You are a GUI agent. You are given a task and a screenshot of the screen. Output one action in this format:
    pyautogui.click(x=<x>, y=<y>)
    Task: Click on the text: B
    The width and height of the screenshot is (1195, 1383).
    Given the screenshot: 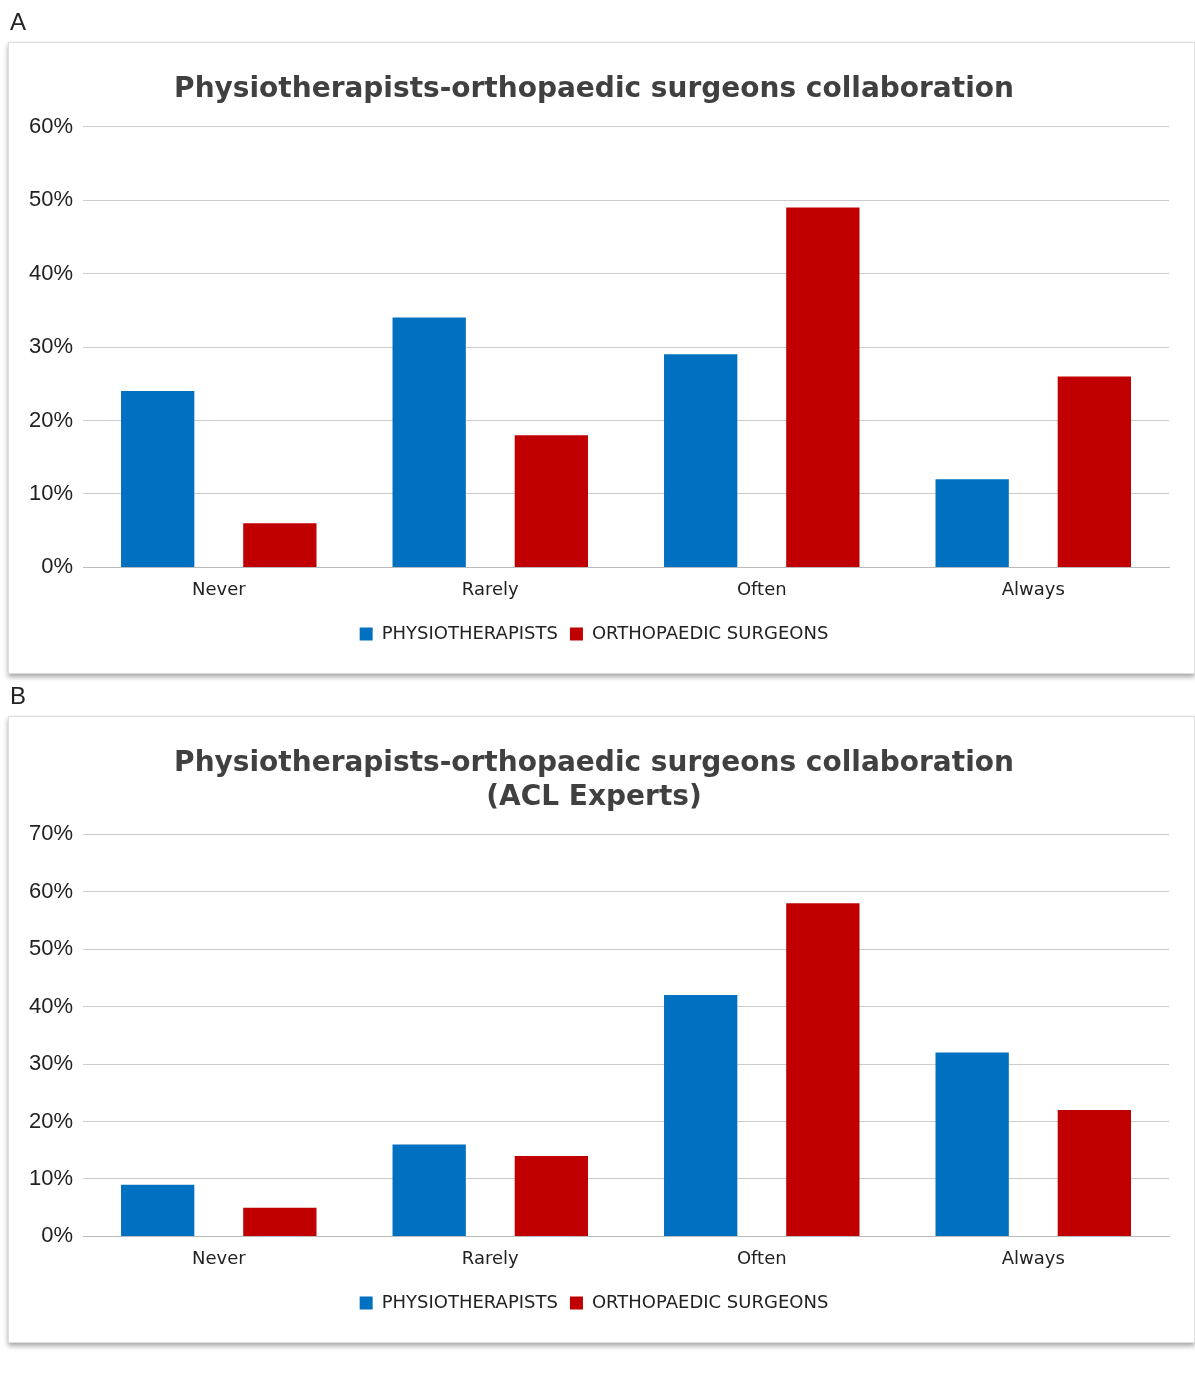 What is the action you would take?
    pyautogui.click(x=18, y=696)
    